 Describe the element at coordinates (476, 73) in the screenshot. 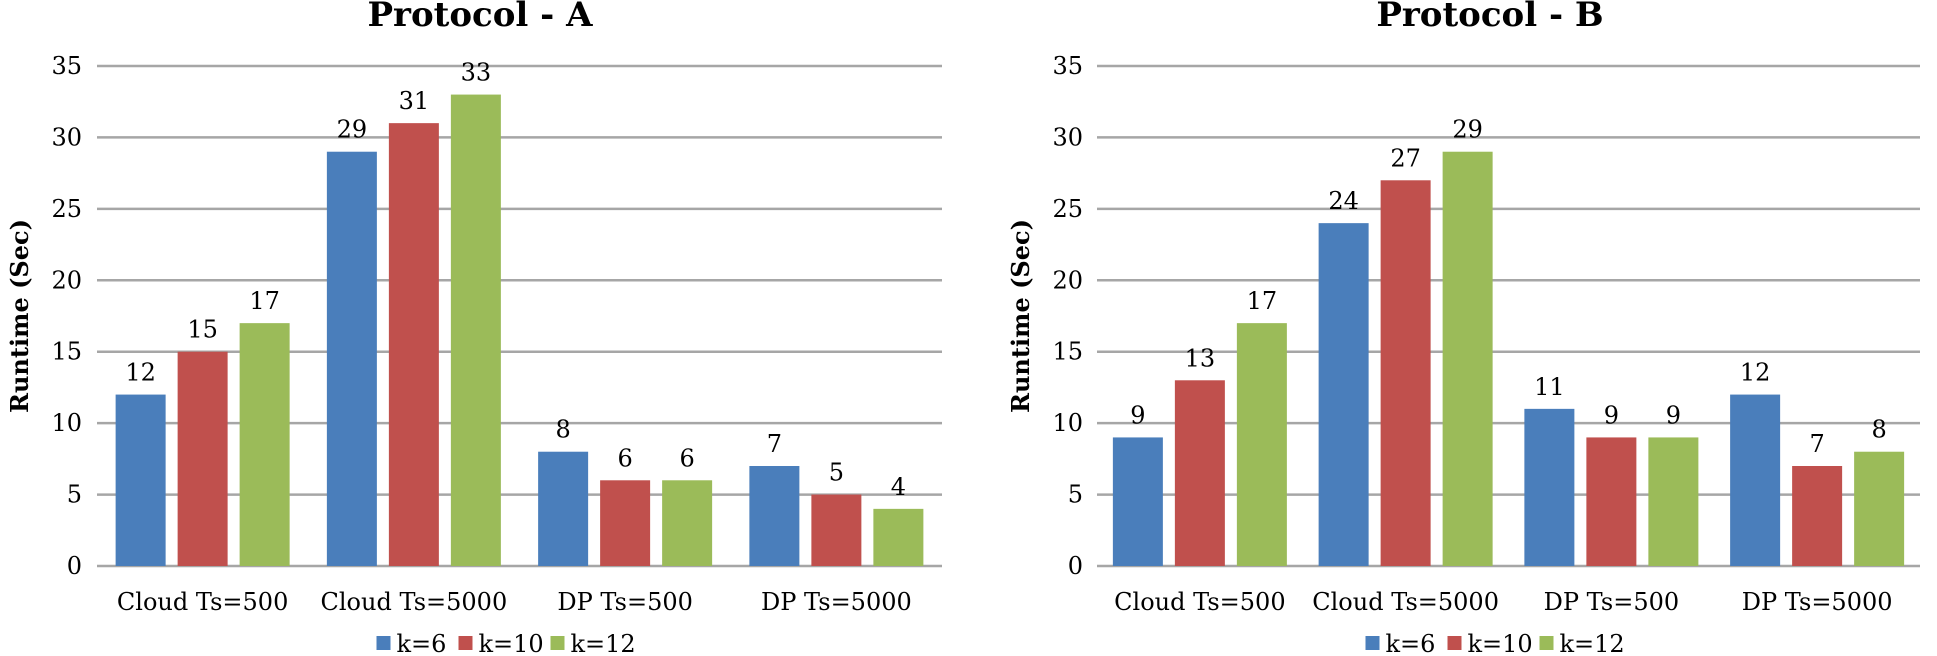

I see `data-label: 33` at that location.